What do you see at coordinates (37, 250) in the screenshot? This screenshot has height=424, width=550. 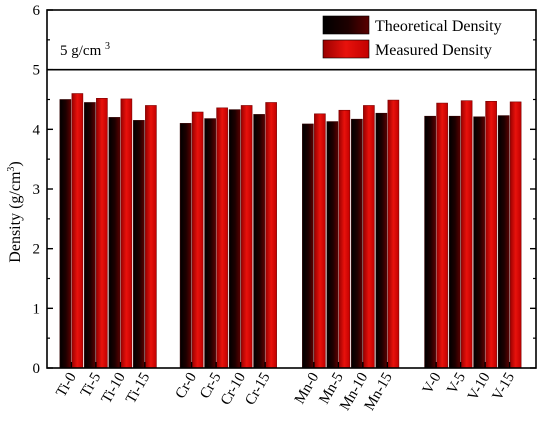 I see `y-tick-label: 2` at bounding box center [37, 250].